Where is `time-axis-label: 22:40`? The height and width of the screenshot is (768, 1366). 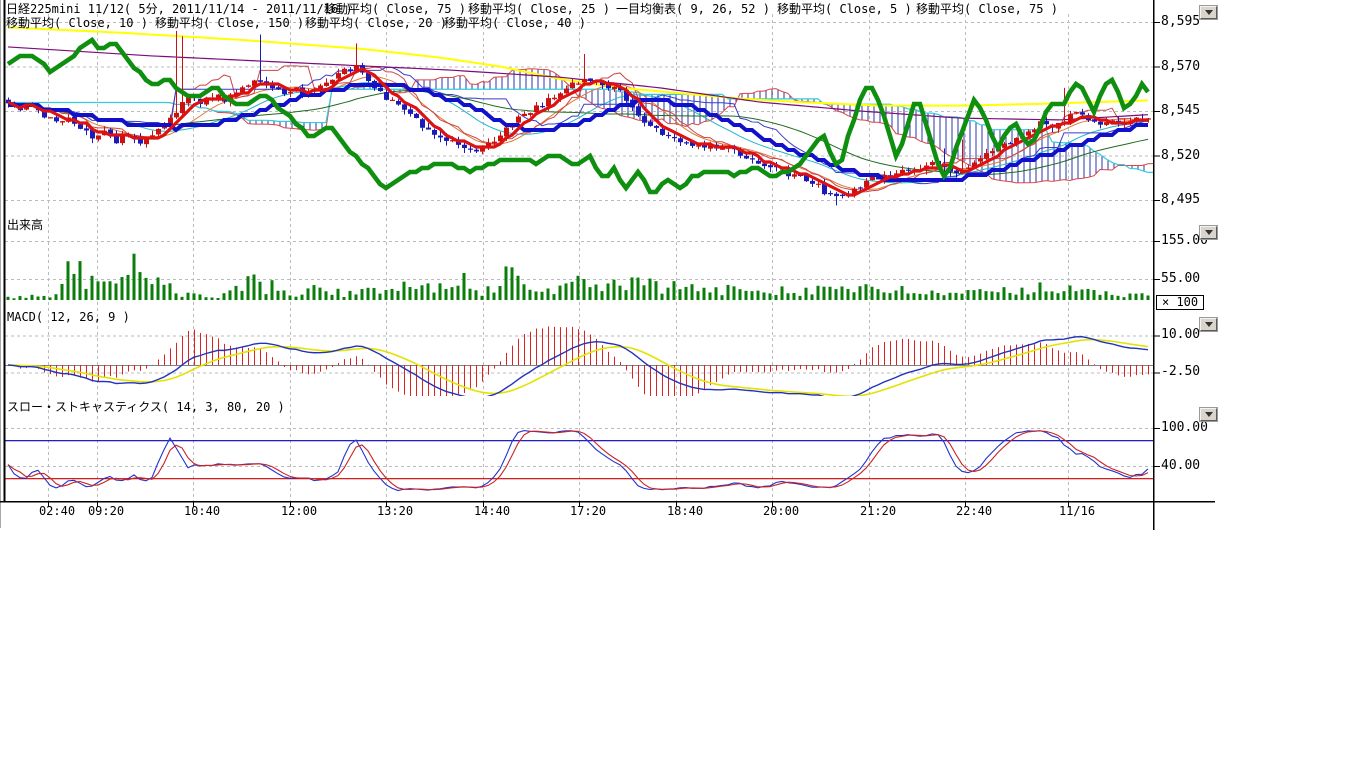 time-axis-label: 22:40 is located at coordinates (974, 511).